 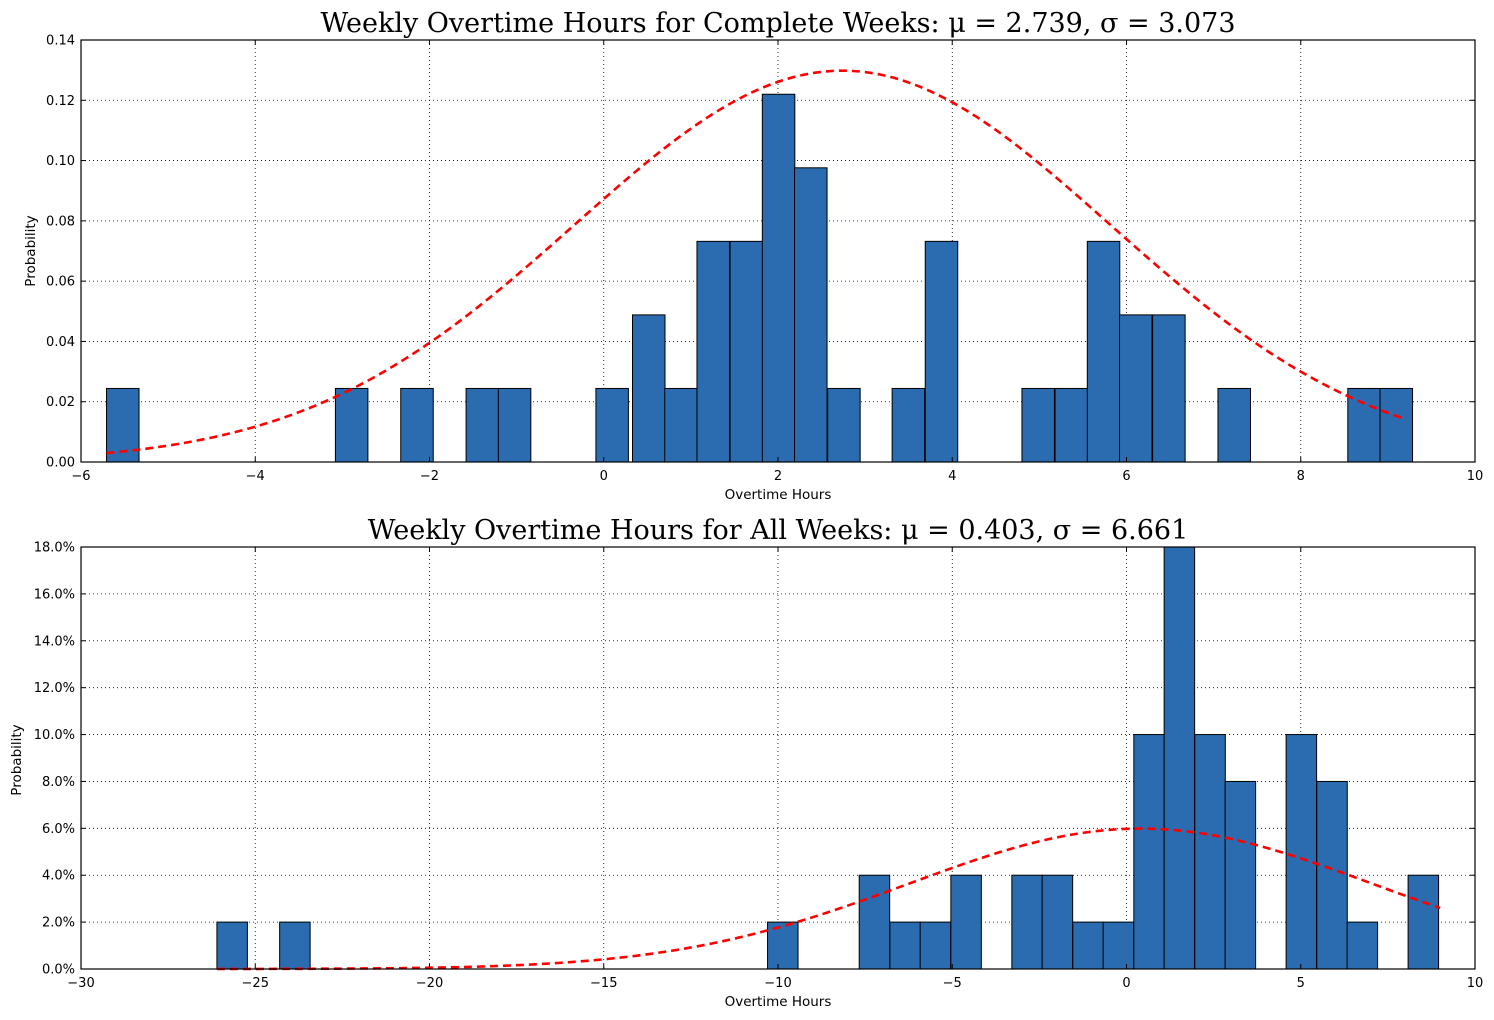 I want to click on x-tick-label: −5, so click(x=952, y=983).